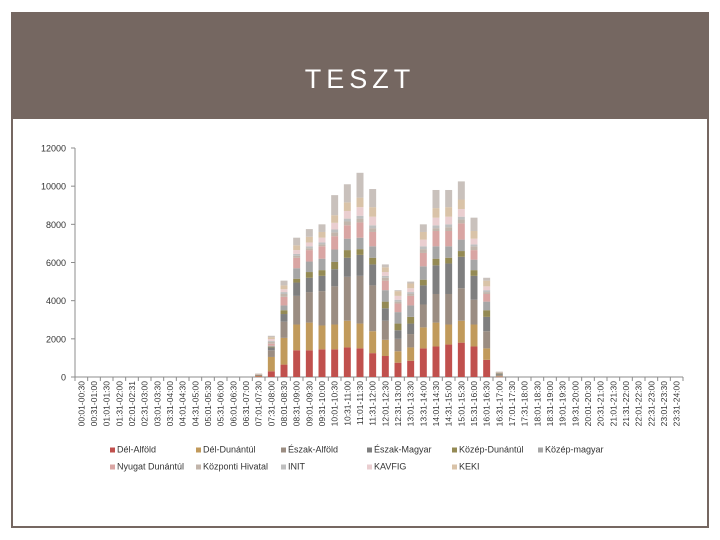  Describe the element at coordinates (347, 403) in the screenshot. I see `x-tick-label: 10:31-11:00` at that location.